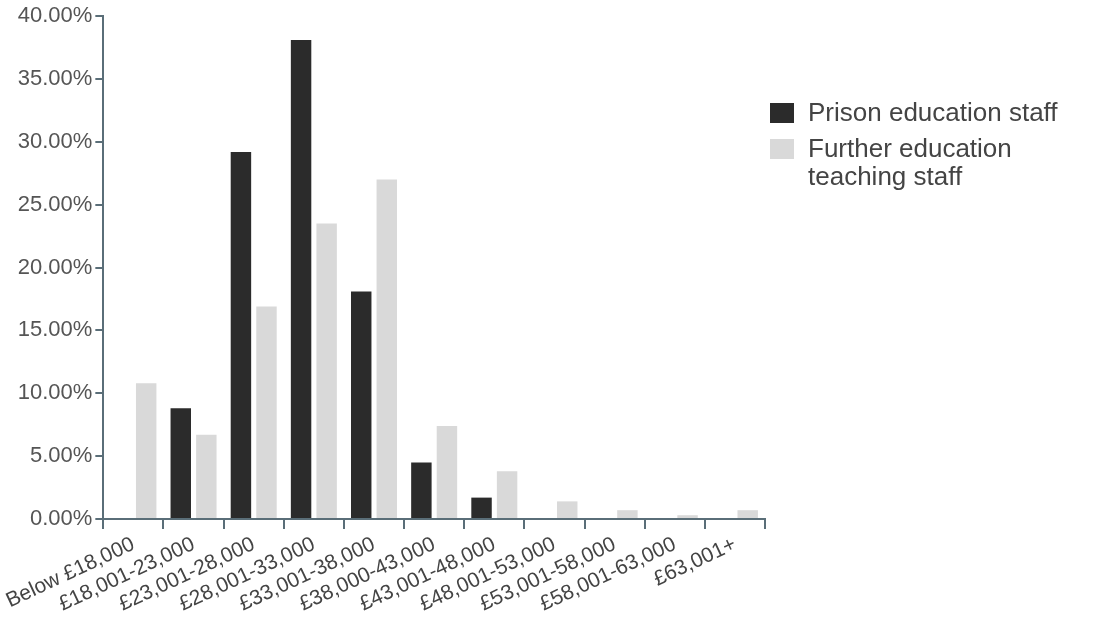  I want to click on y-tick-label: 40.00%, so click(55, 15).